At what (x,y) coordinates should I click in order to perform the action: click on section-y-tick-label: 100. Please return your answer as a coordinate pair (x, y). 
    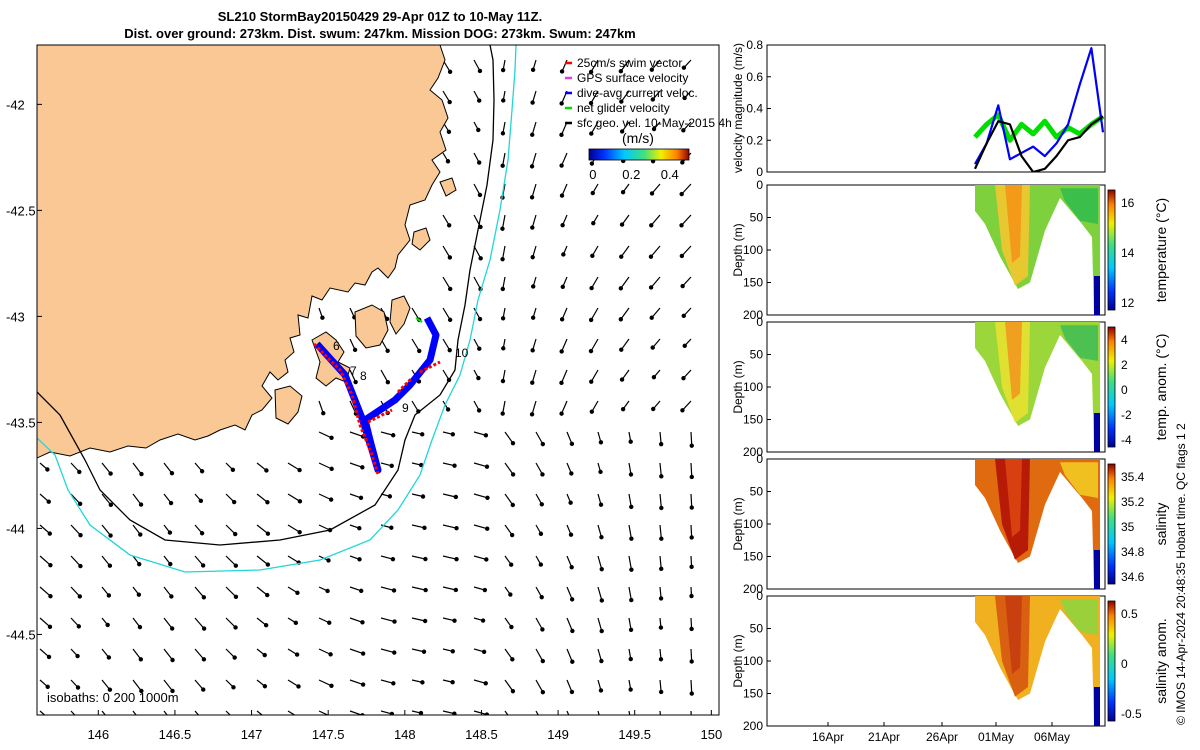
    Looking at the image, I should click on (753, 661).